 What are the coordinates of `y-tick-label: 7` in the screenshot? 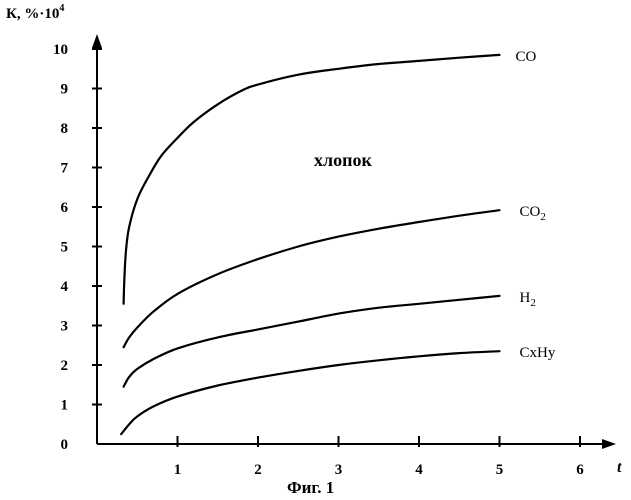 It's located at (65, 169).